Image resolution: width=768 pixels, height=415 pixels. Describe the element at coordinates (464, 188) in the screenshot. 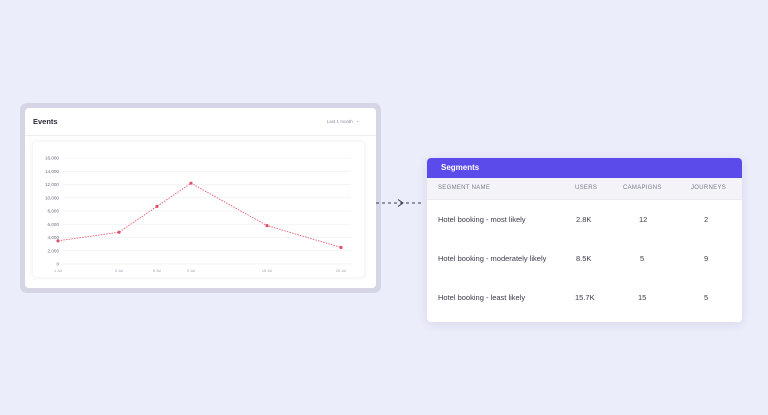

I see `column-header-segment-name: SEGMENT NAME` at that location.